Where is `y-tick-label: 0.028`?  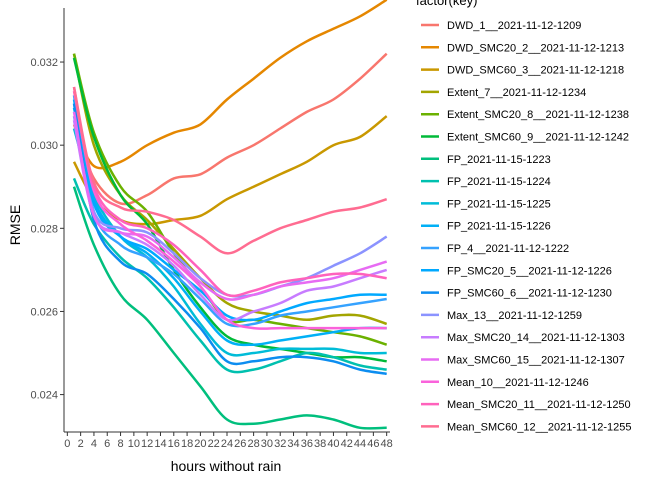 y-tick-label: 0.028 is located at coordinates (44, 229).